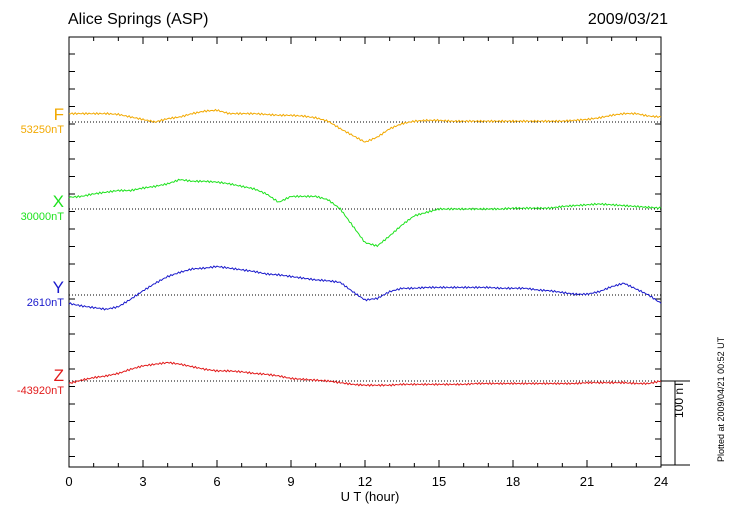  Describe the element at coordinates (679, 399) in the screenshot. I see `scale-bar-label: 100 nT` at that location.